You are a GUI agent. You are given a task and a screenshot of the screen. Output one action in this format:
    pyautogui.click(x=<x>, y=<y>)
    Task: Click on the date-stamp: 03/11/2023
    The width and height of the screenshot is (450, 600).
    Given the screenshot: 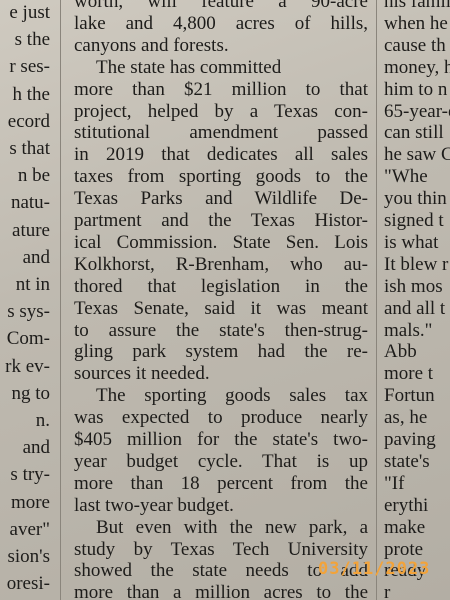 What is the action you would take?
    pyautogui.click(x=374, y=569)
    